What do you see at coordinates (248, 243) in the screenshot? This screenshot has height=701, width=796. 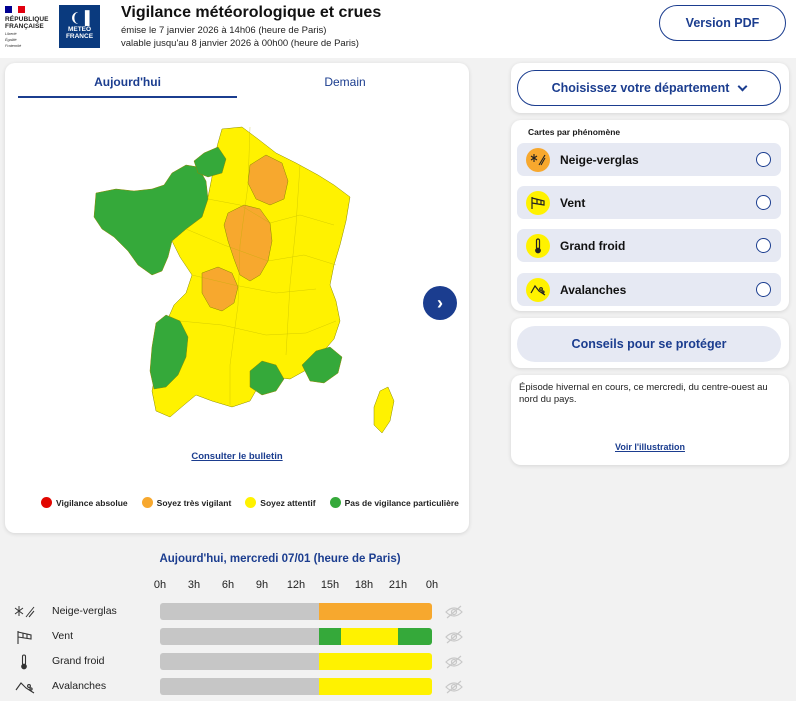 I see `map-region-centre` at bounding box center [248, 243].